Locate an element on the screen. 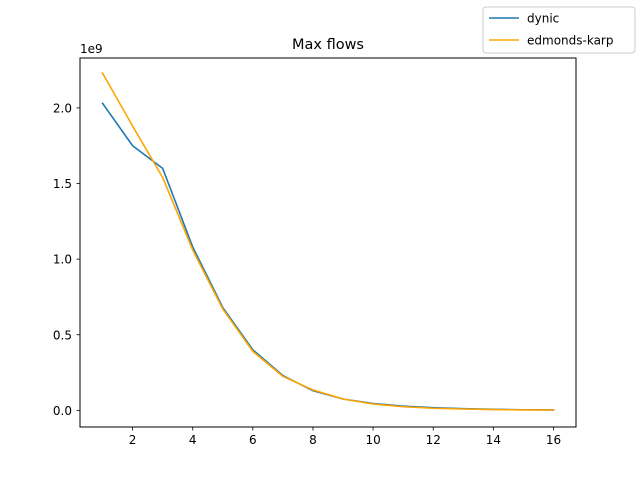 The height and width of the screenshot is (484, 640). x-tick-label: 4 is located at coordinates (193, 440).